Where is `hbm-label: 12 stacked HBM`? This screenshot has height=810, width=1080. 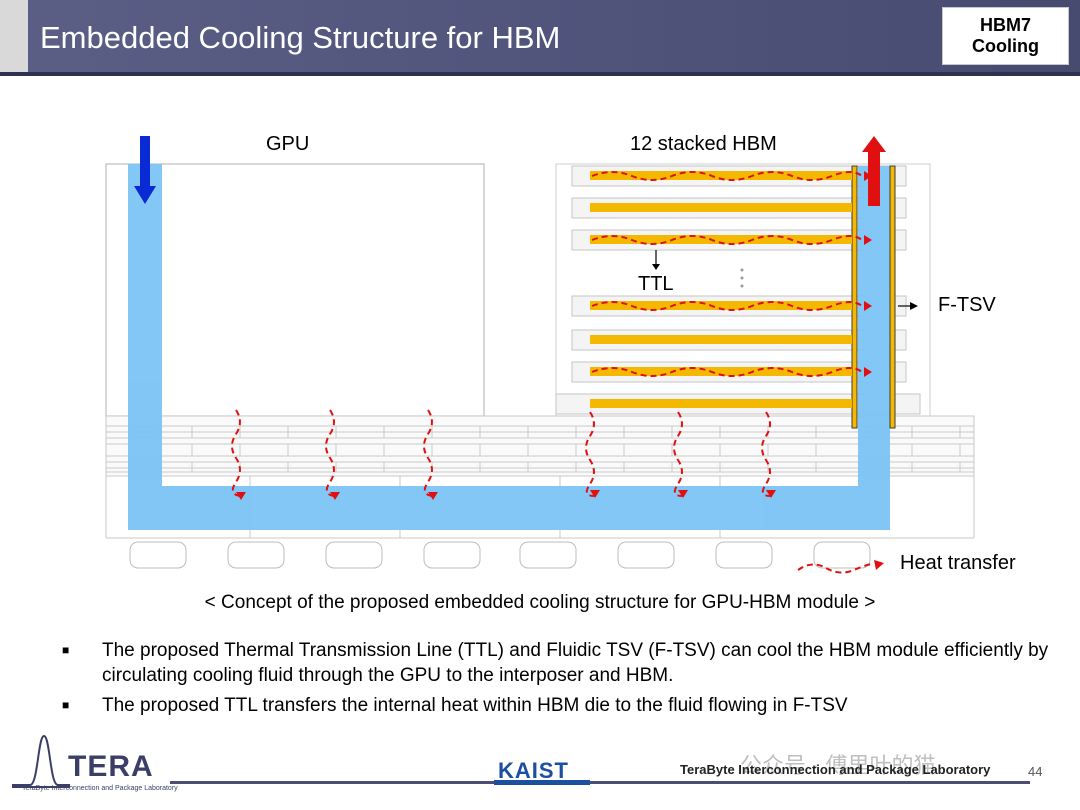
hbm-label: 12 stacked HBM is located at coordinates (703, 144).